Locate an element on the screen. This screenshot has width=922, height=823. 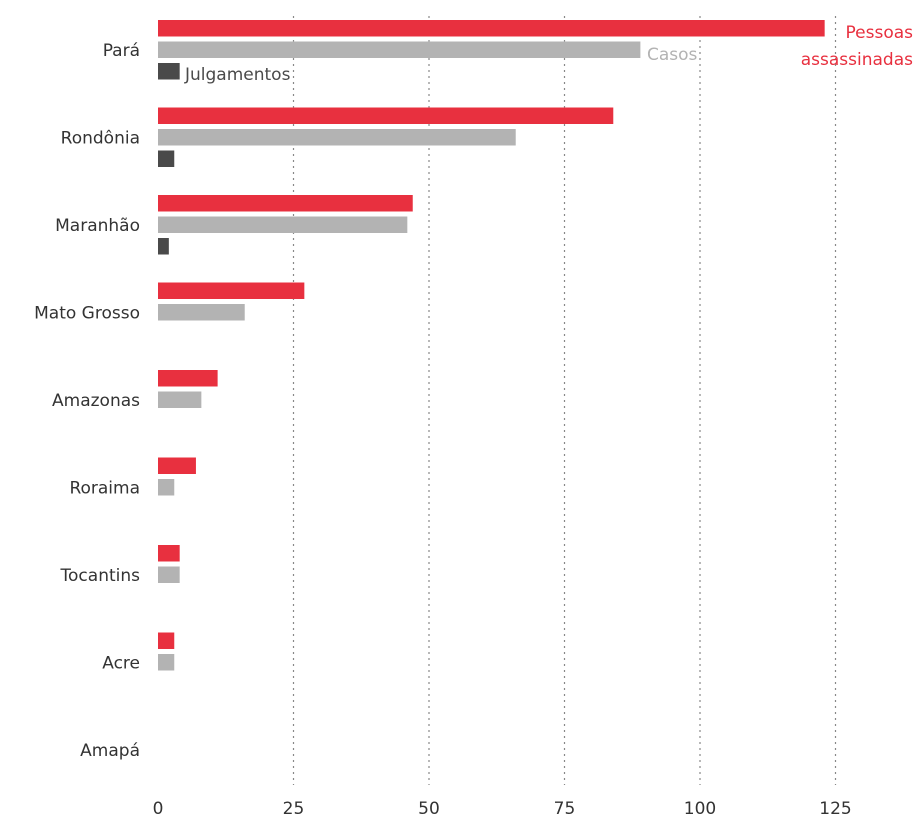
bar-pessoas-assassinadas-amazonas is located at coordinates (188, 378).